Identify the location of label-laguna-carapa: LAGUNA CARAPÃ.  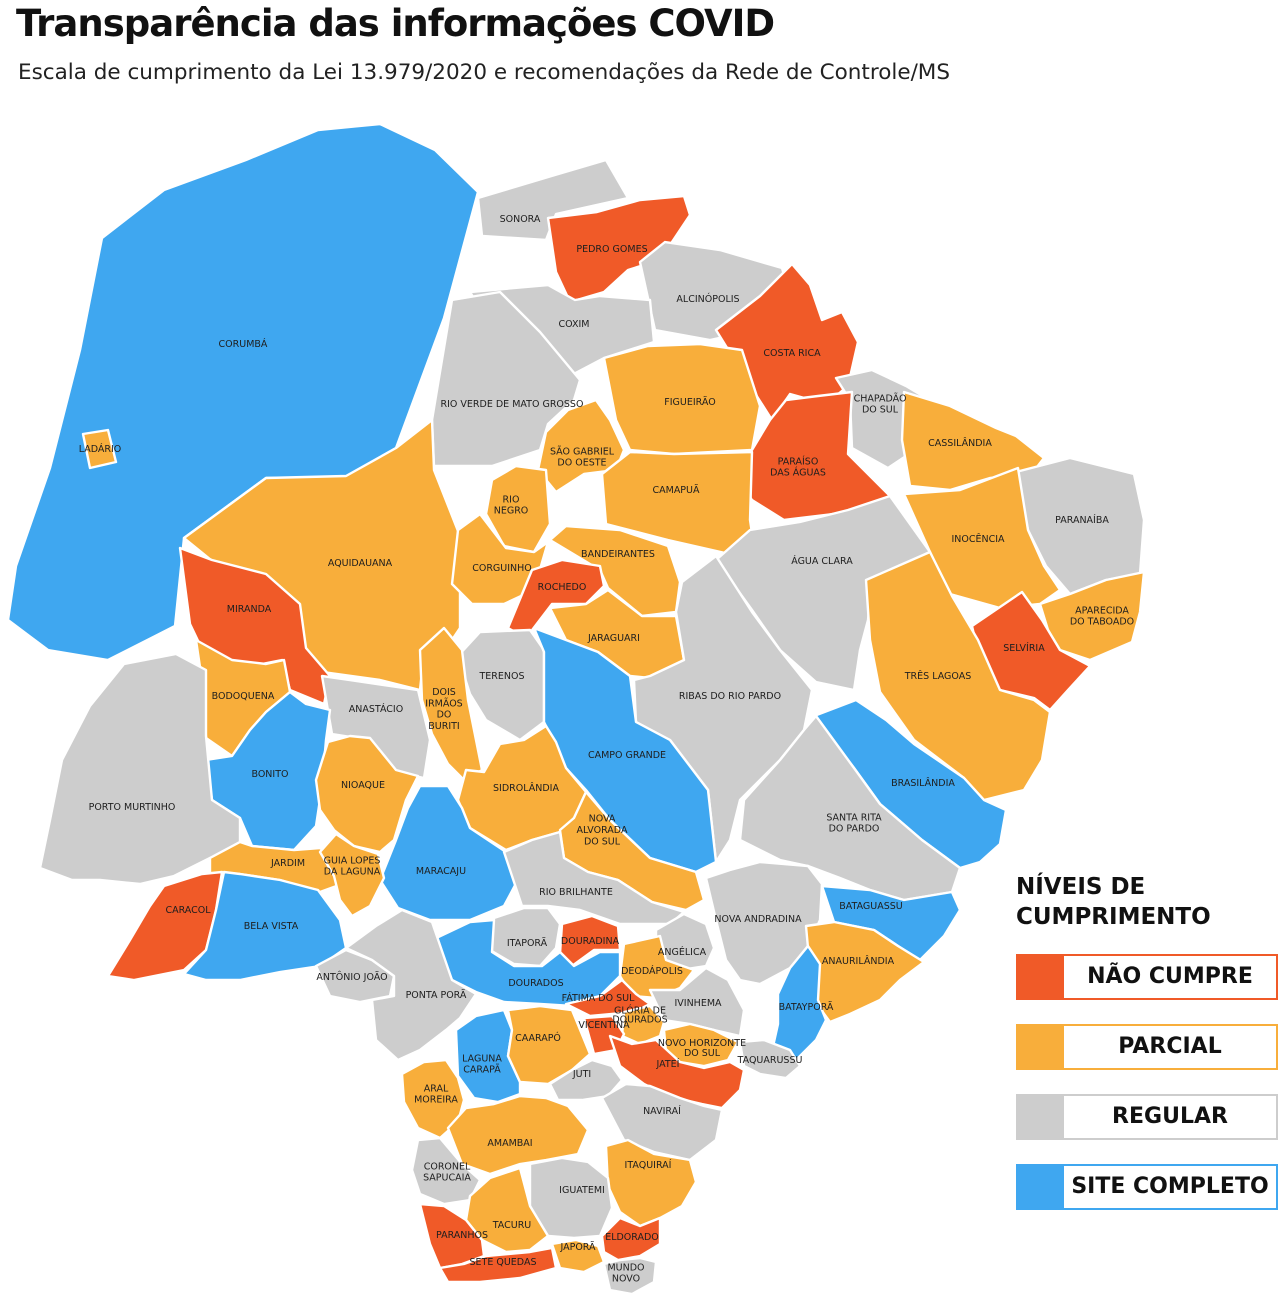
(482, 1064).